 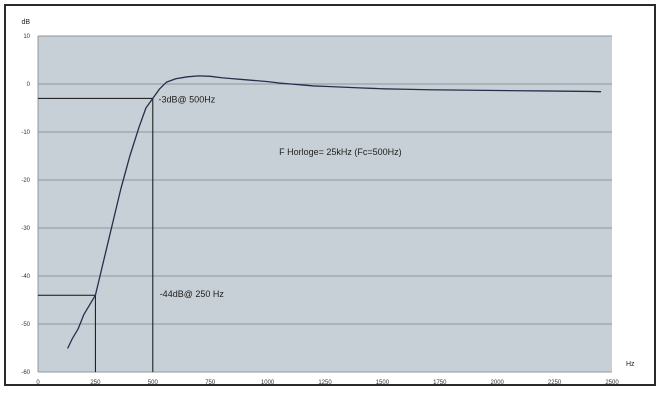 I want to click on annotation-label-2: -44dB@ 250 Hz, so click(x=192, y=294).